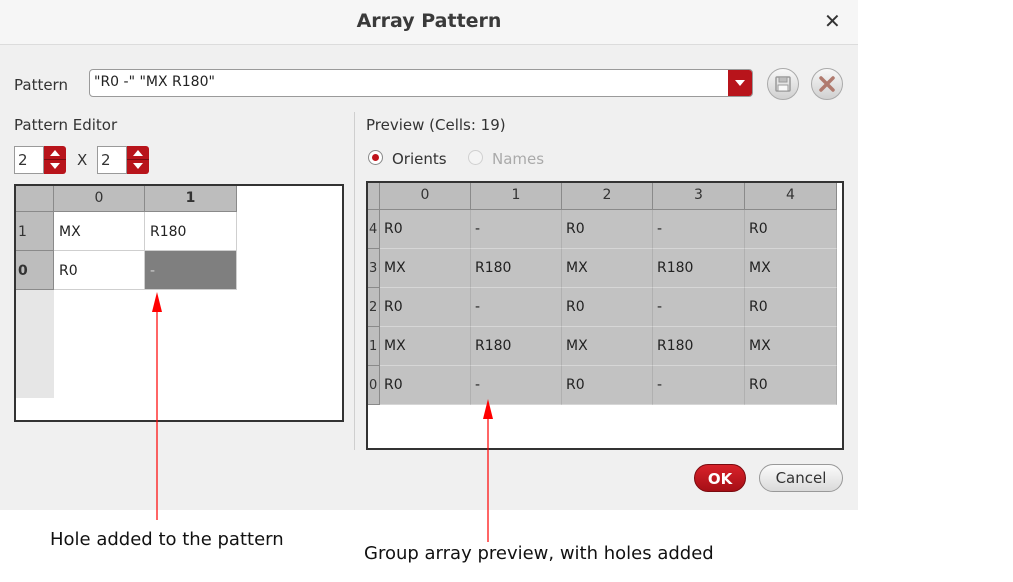 This screenshot has width=1013, height=582. What do you see at coordinates (167, 539) in the screenshot?
I see `annotation-left: Hole added to the pattern` at bounding box center [167, 539].